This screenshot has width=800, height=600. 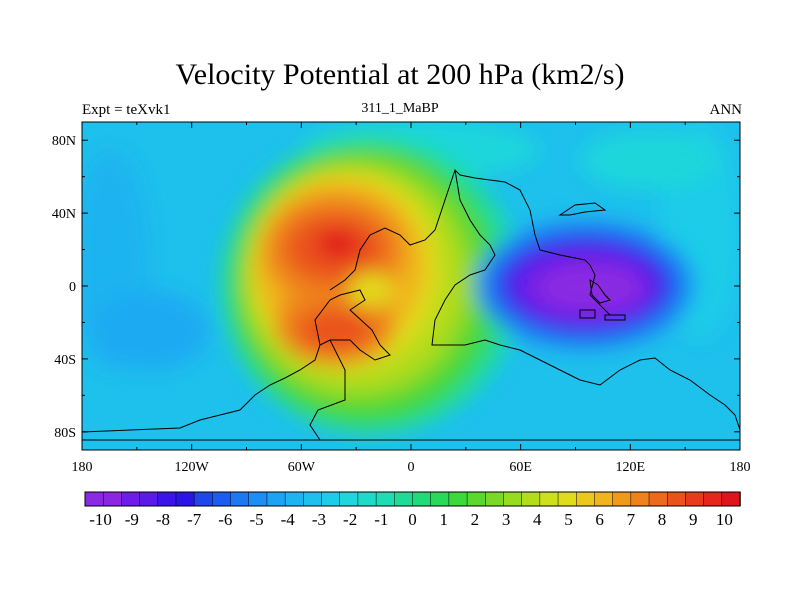 I want to click on colorbar-label: 3, so click(x=506, y=519).